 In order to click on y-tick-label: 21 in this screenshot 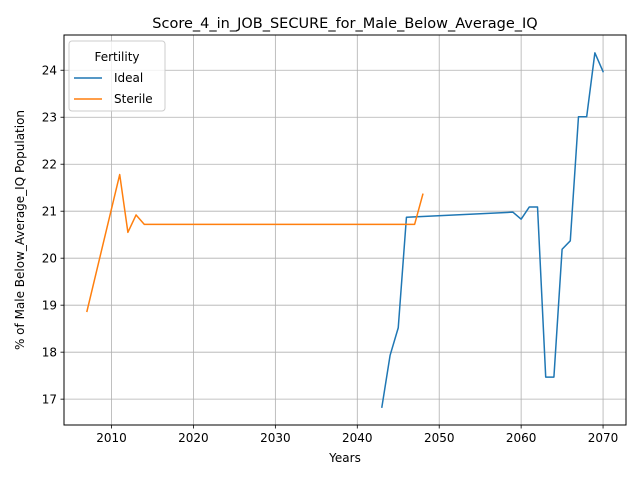, I will do `click(49, 212)`.